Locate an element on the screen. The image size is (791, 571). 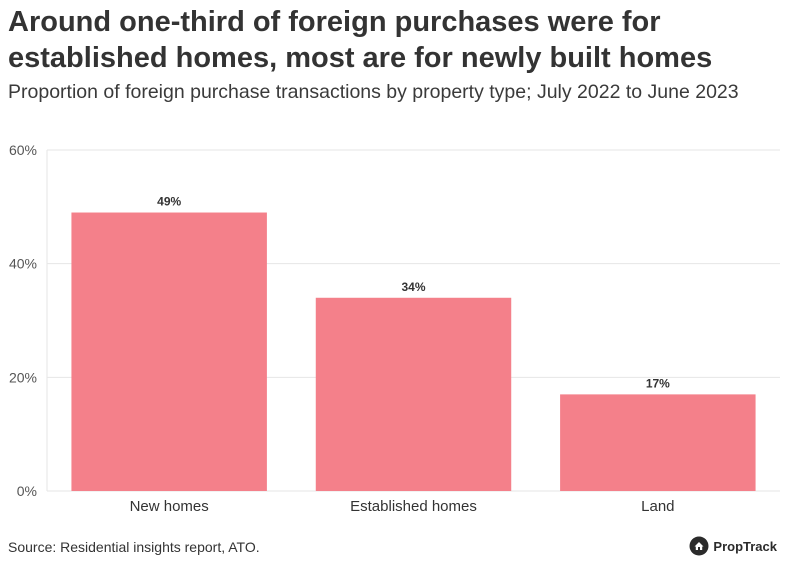
y-tick-label: 20% is located at coordinates (23, 377).